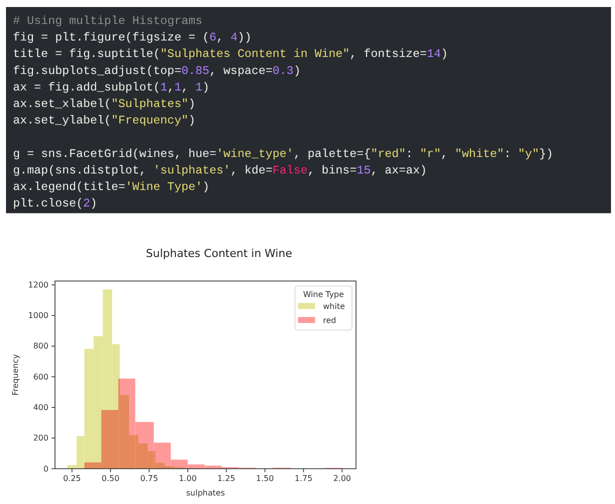 Image resolution: width=615 pixels, height=504 pixels. I want to click on legend-label: red, so click(329, 320).